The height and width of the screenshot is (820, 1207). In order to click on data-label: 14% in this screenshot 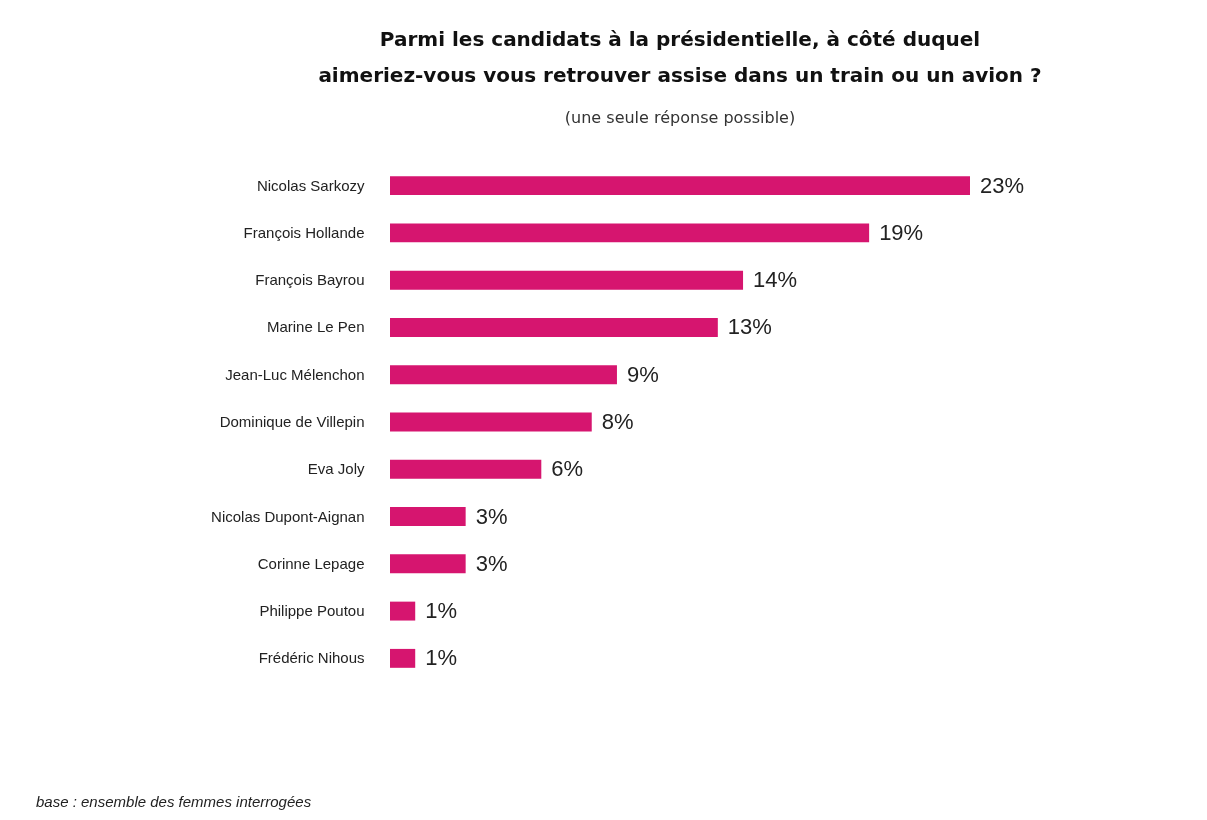, I will do `click(775, 280)`.